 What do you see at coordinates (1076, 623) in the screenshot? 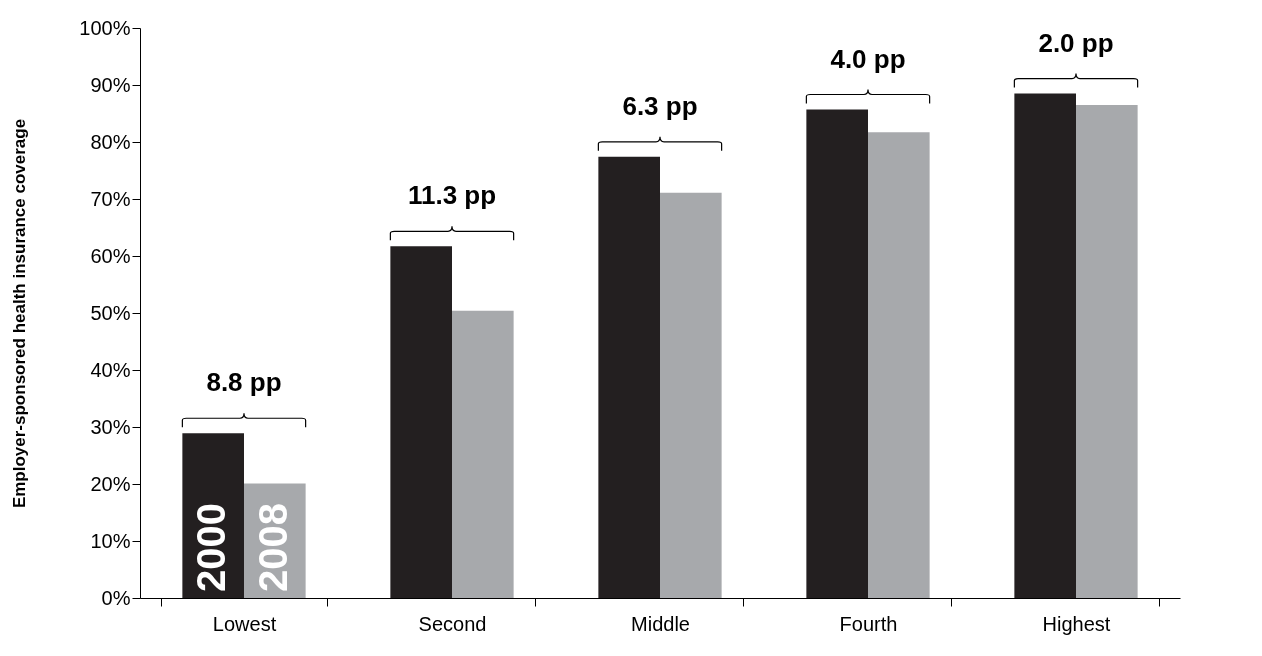
I see `x-tick-label: Highest` at bounding box center [1076, 623].